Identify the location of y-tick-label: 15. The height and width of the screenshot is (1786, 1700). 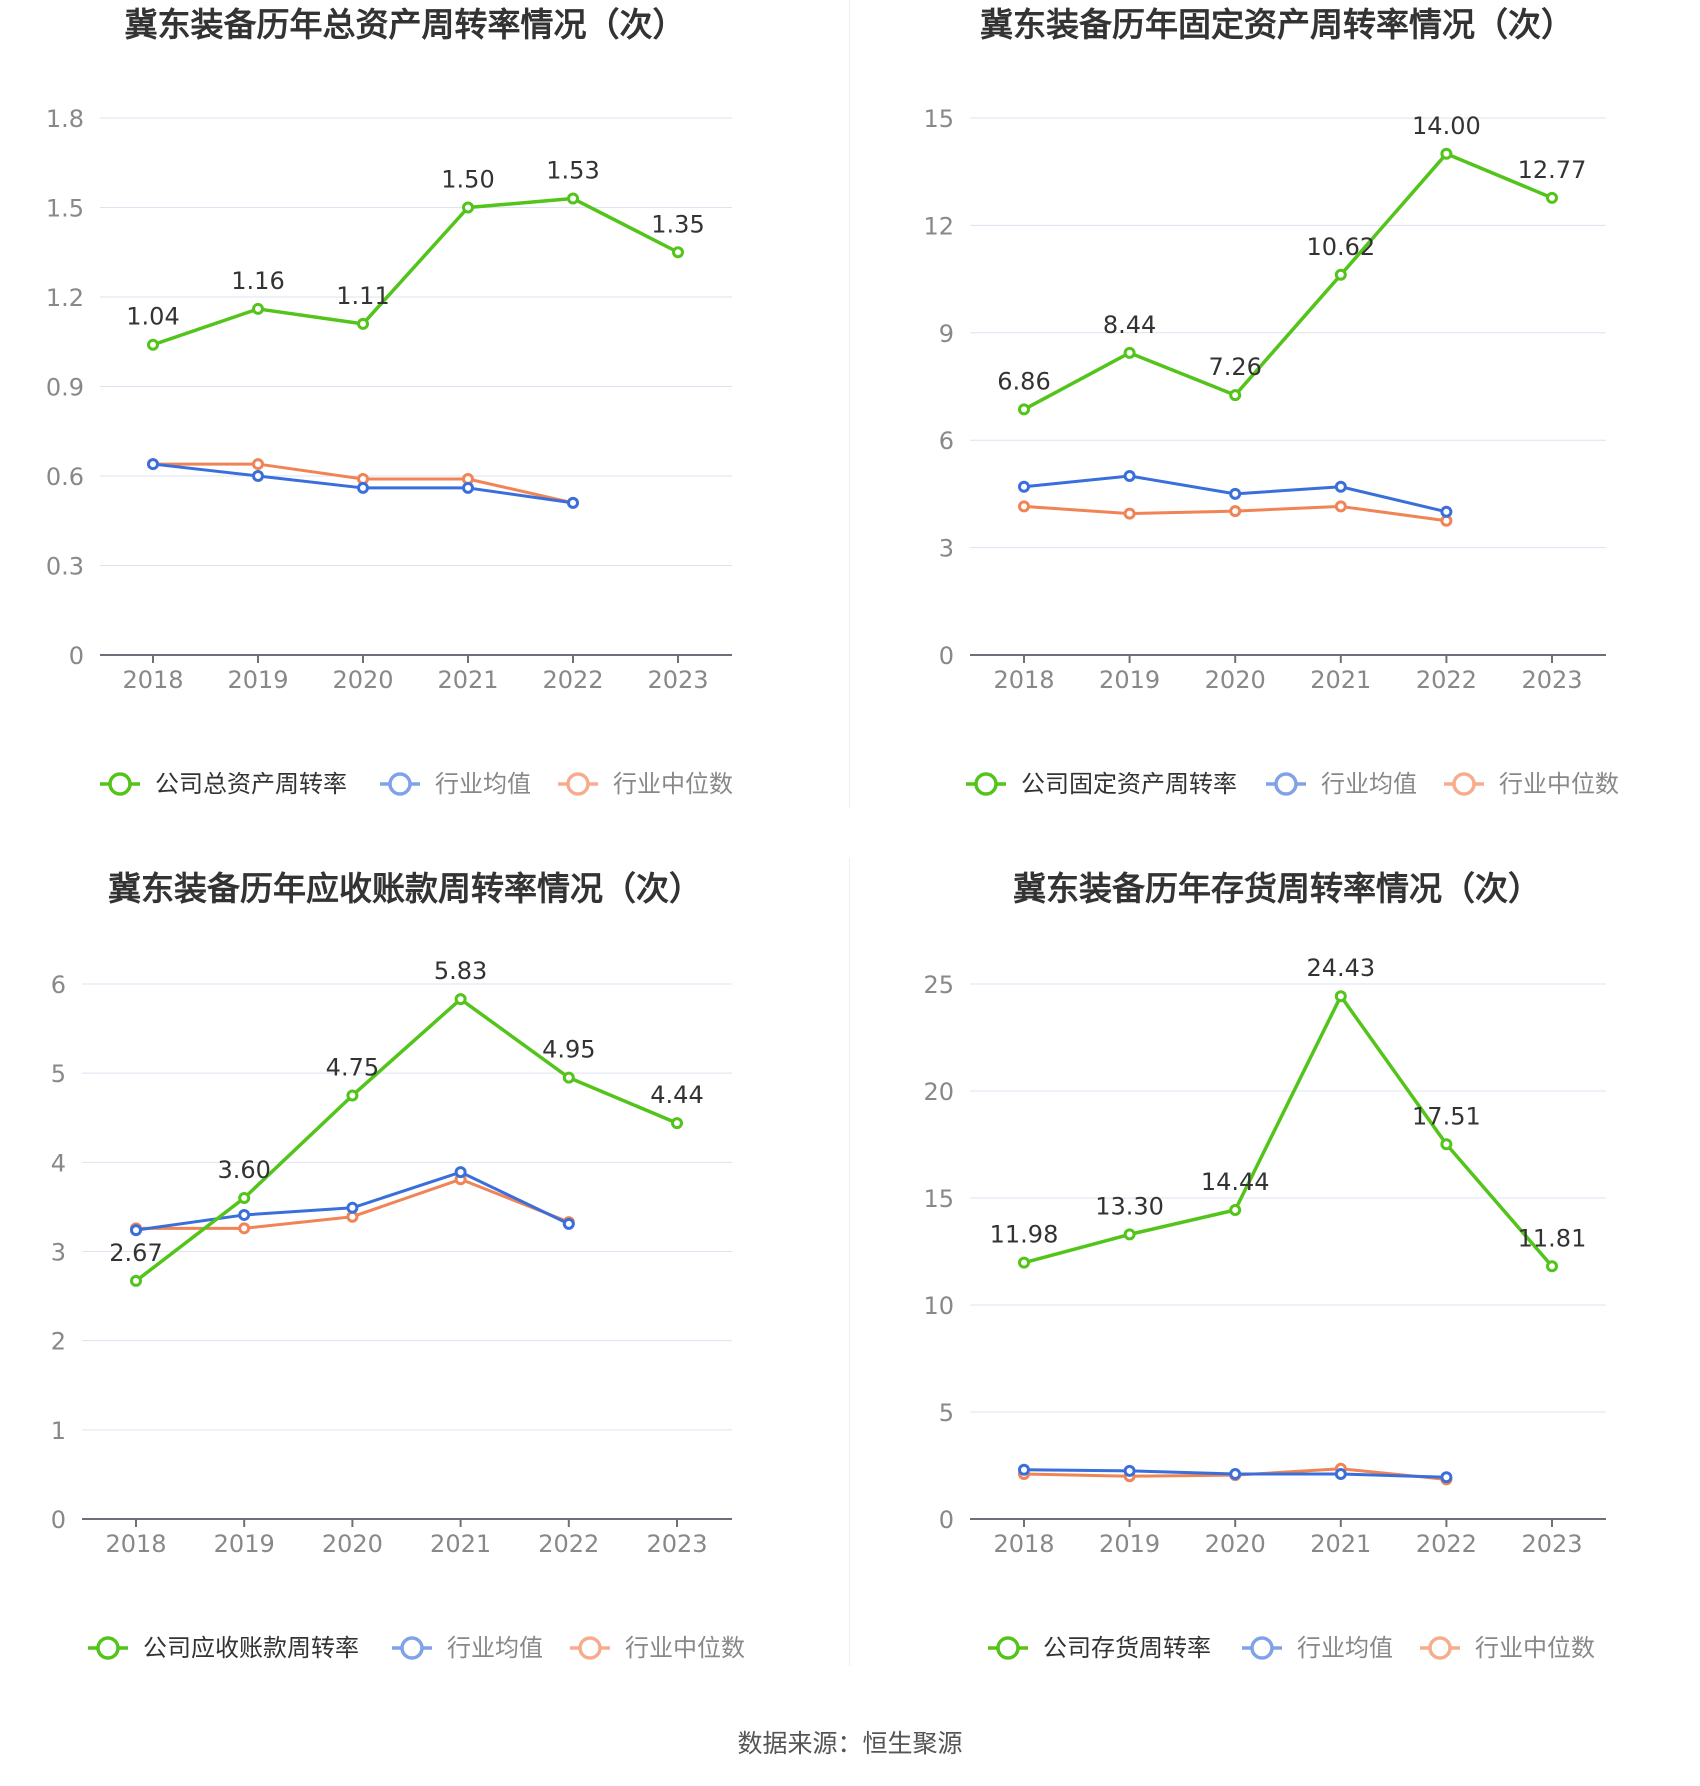
(938, 119).